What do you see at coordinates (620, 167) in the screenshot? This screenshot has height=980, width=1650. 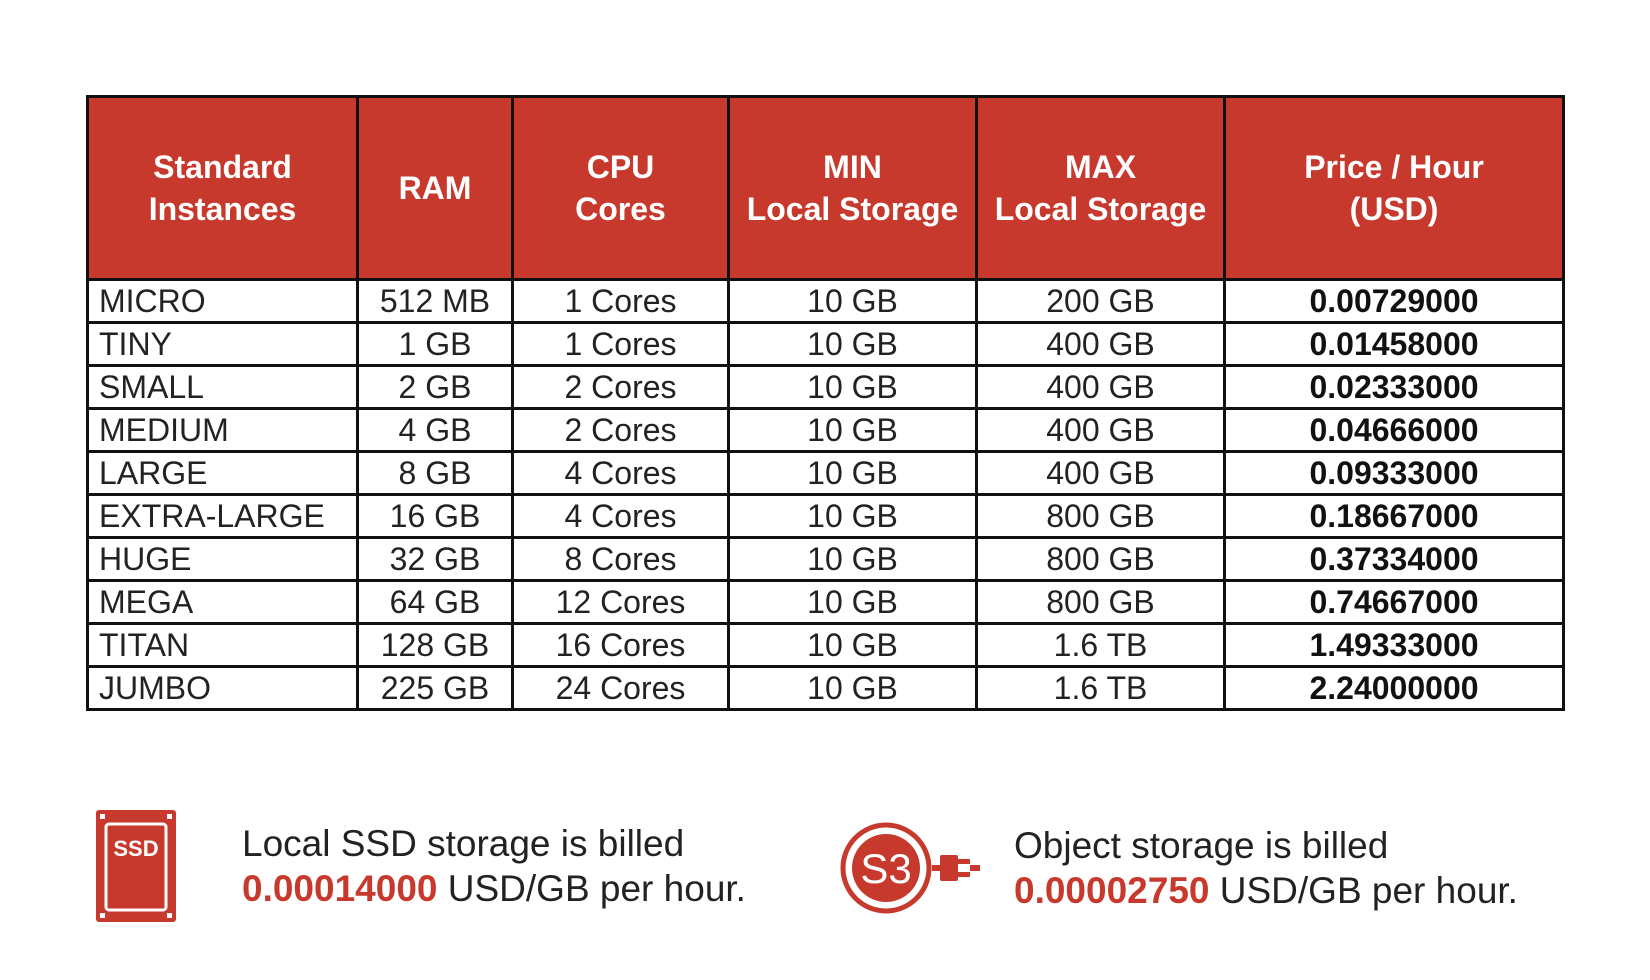 I see `header-cpu-line-1: CPU` at bounding box center [620, 167].